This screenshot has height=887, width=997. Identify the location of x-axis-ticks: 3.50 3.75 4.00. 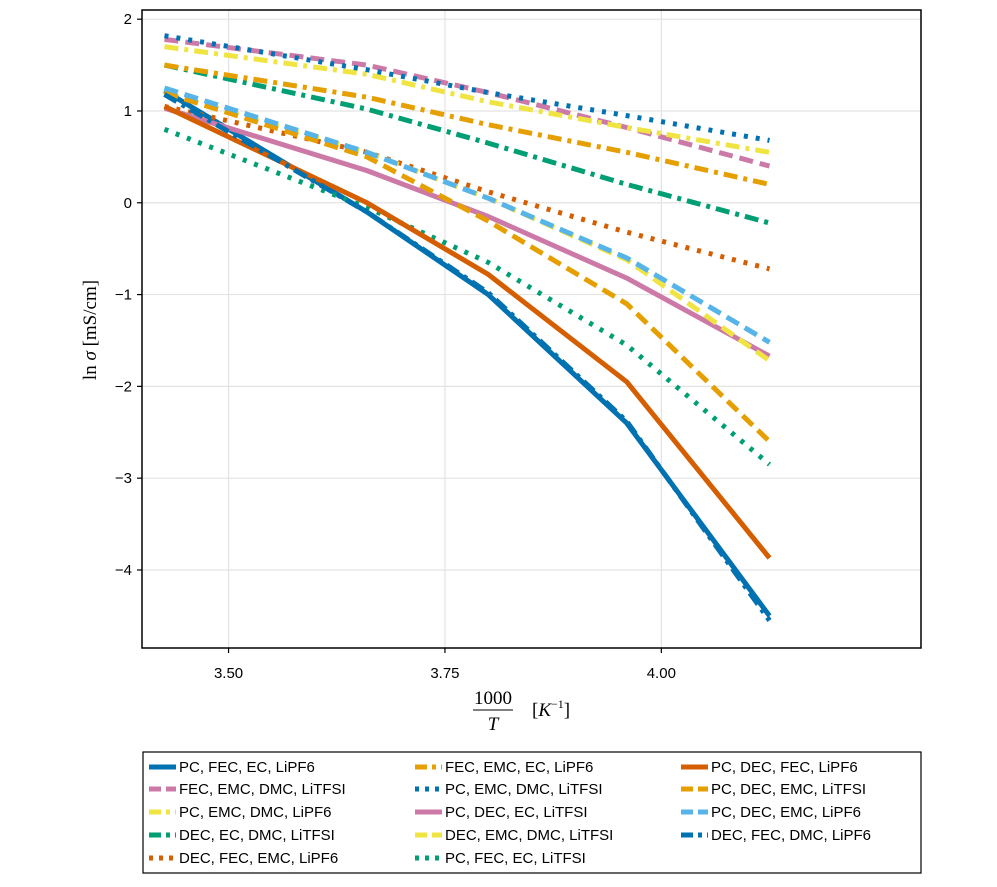
(445, 665).